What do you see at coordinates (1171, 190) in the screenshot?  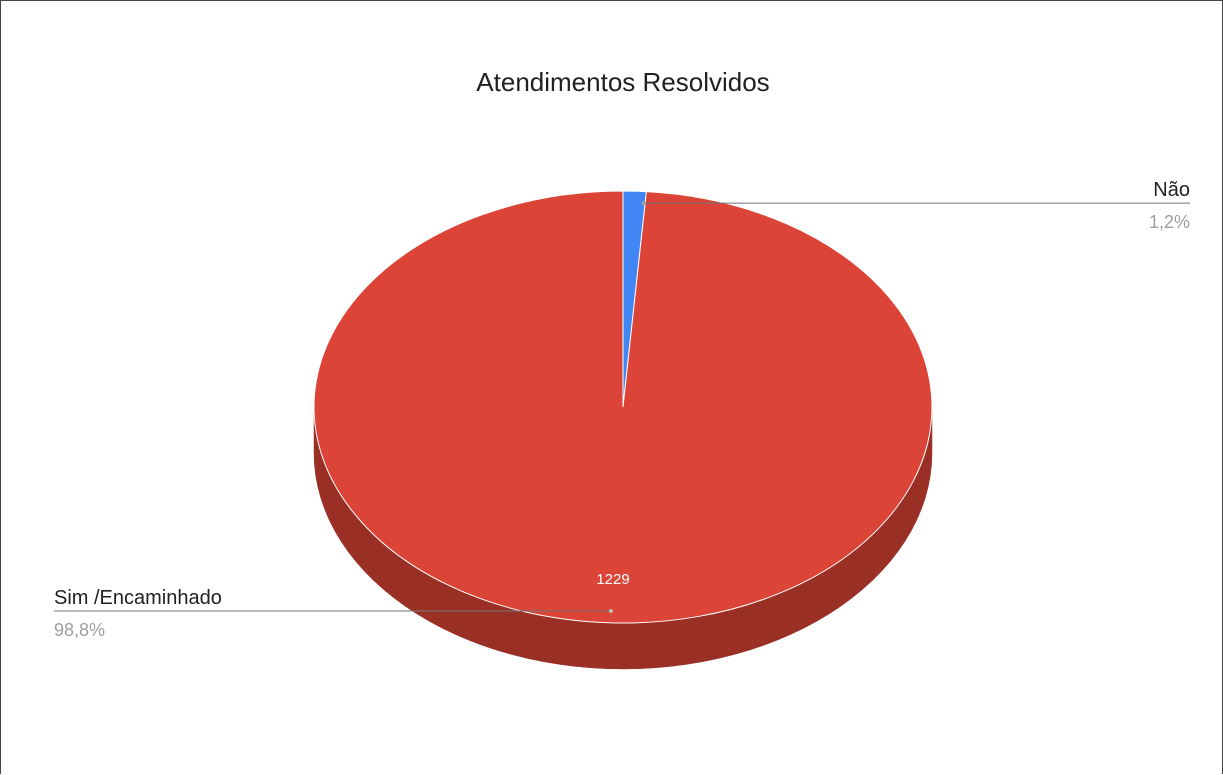 I see `slice-label-0: Não` at bounding box center [1171, 190].